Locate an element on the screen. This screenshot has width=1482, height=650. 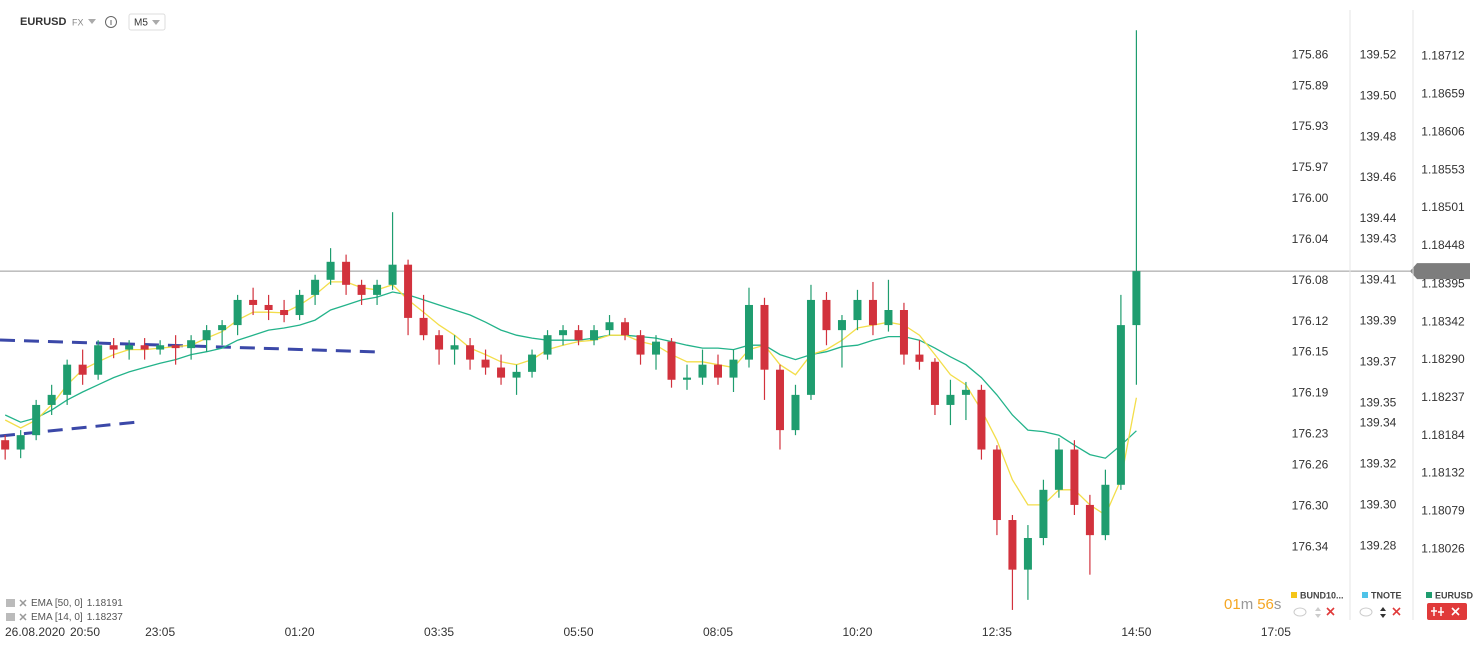
y-tick-label: 176.12 is located at coordinates (1310, 321).